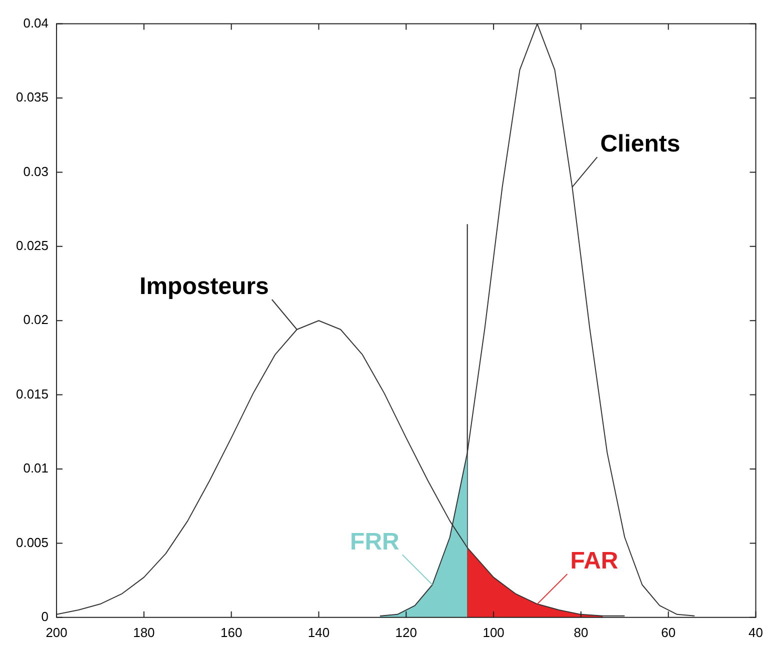 This screenshot has width=779, height=657. Describe the element at coordinates (36, 22) in the screenshot. I see `y-tick-label: 0.04` at that location.